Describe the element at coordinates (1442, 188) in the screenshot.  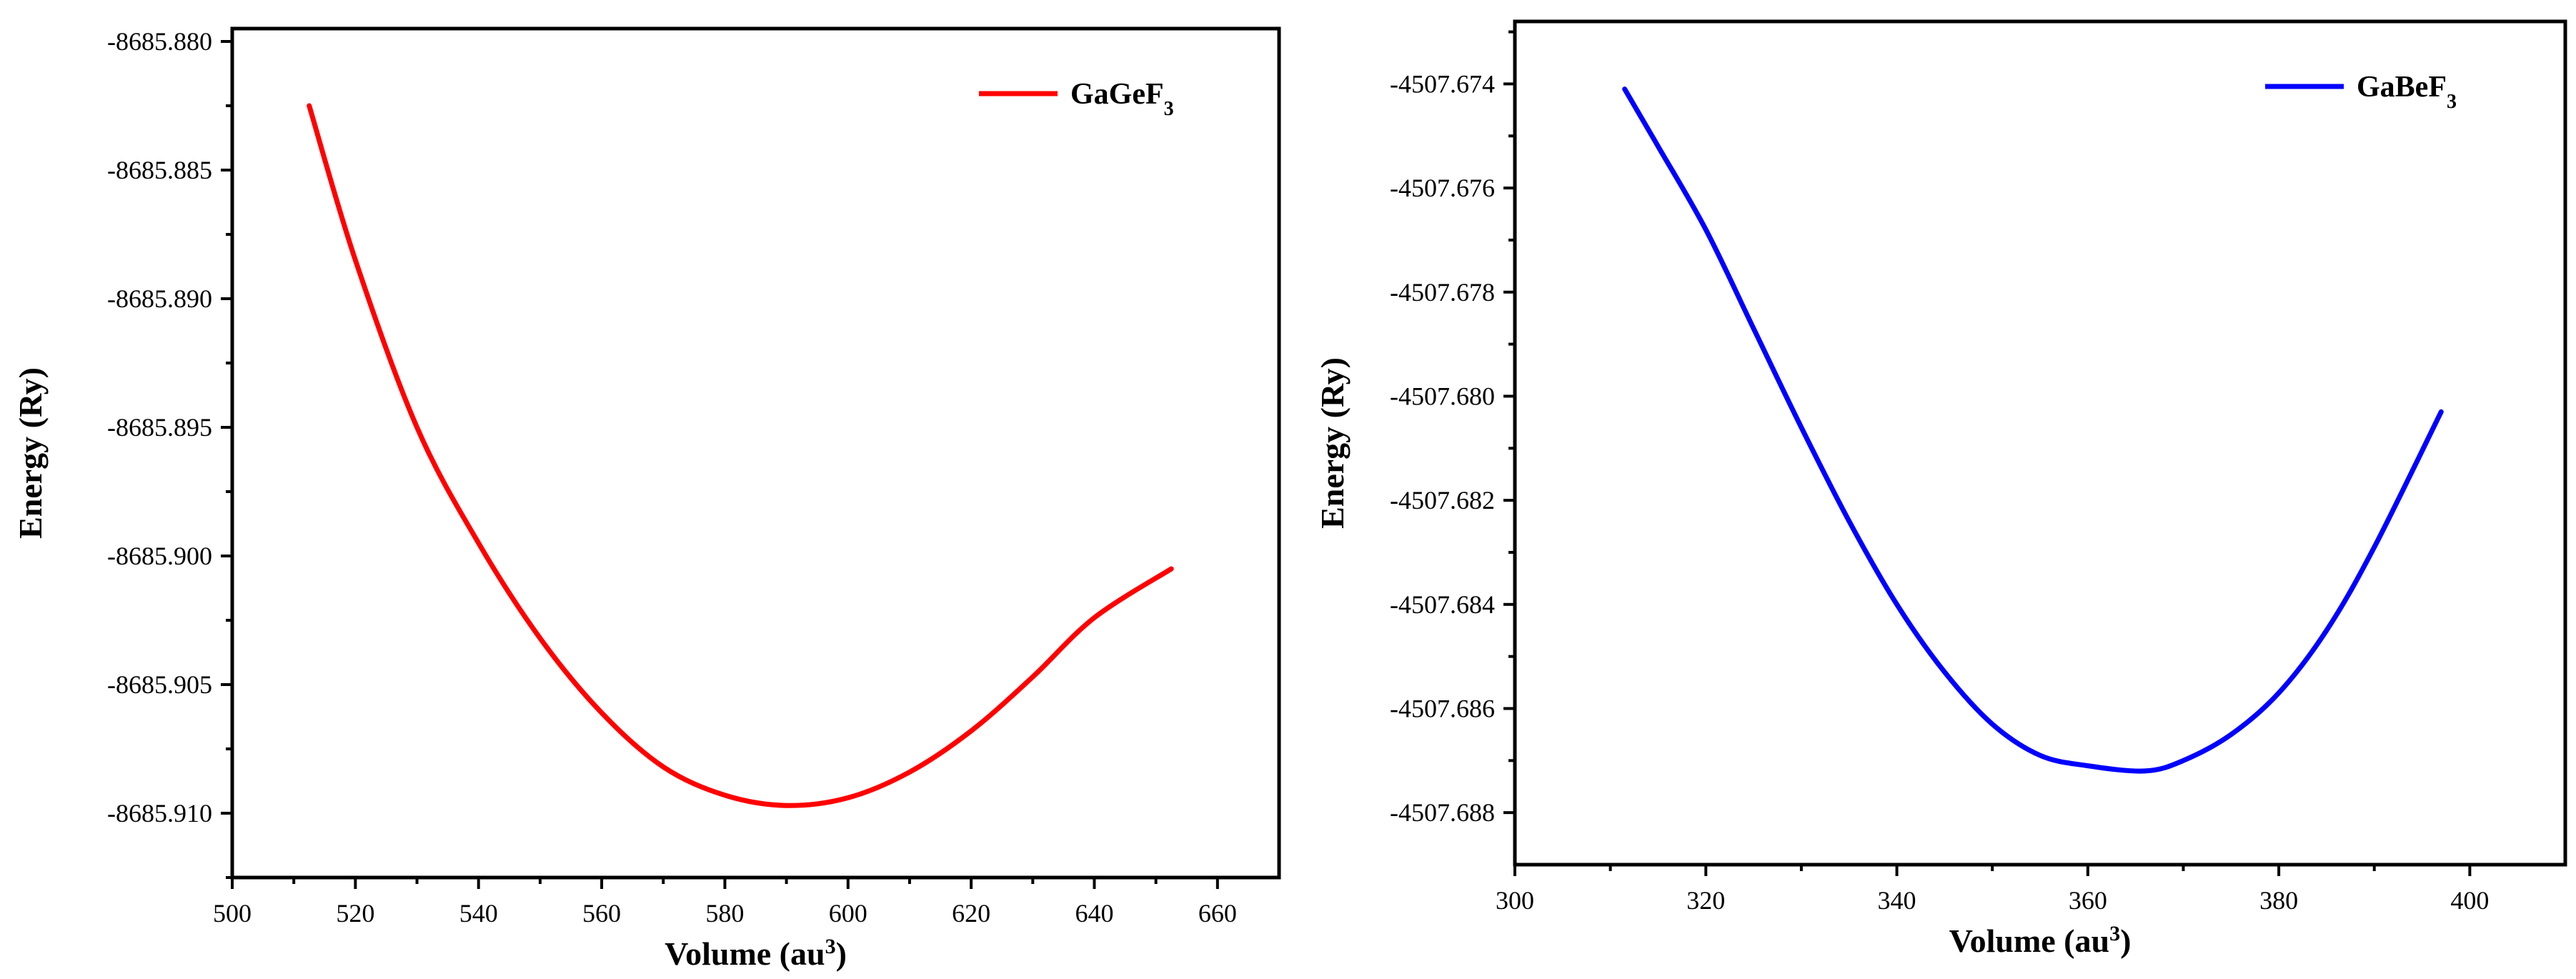
I see `y-tick-label: -4507.676` at that location.